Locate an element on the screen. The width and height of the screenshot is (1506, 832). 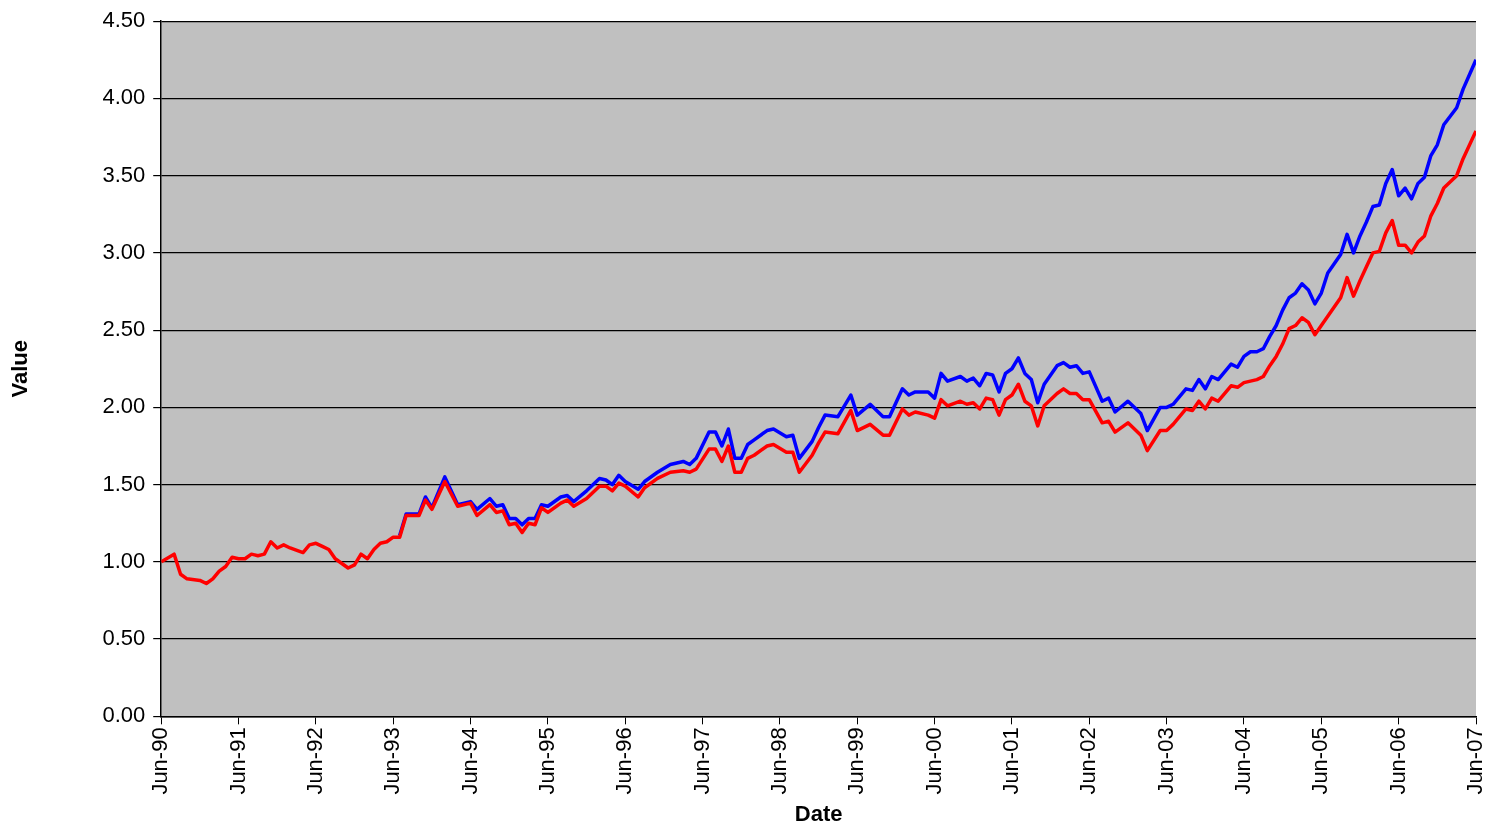
x-tick-label: Jun-96 is located at coordinates (624, 761).